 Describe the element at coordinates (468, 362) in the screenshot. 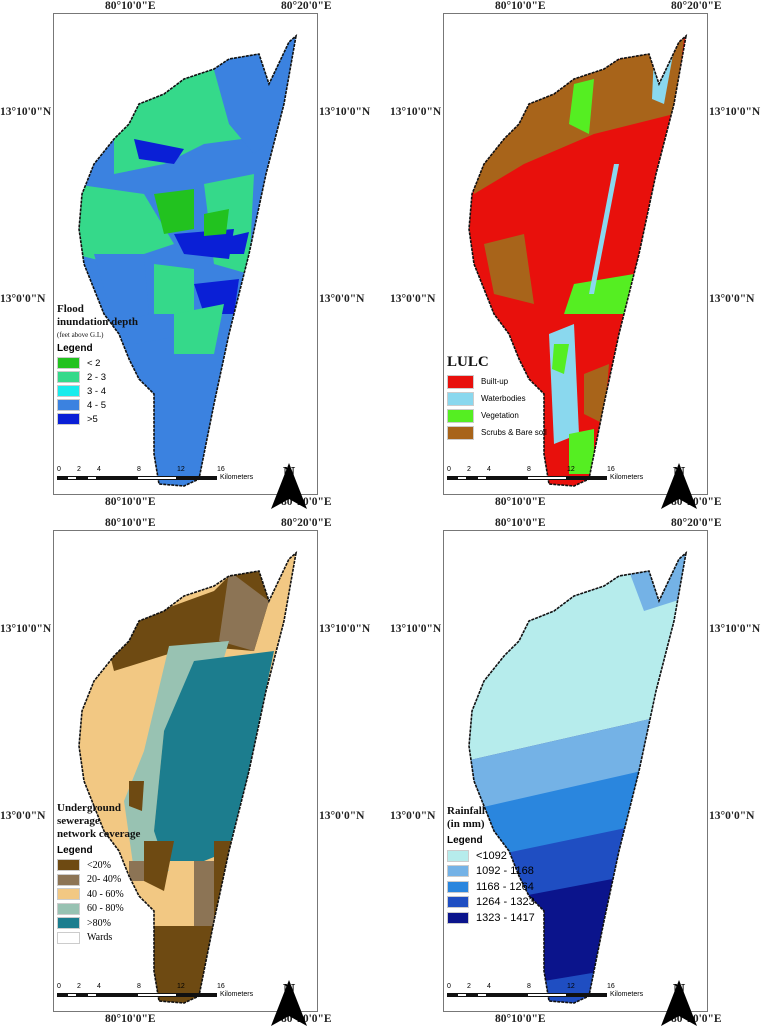

I see `legend-title-block: LULC` at that location.